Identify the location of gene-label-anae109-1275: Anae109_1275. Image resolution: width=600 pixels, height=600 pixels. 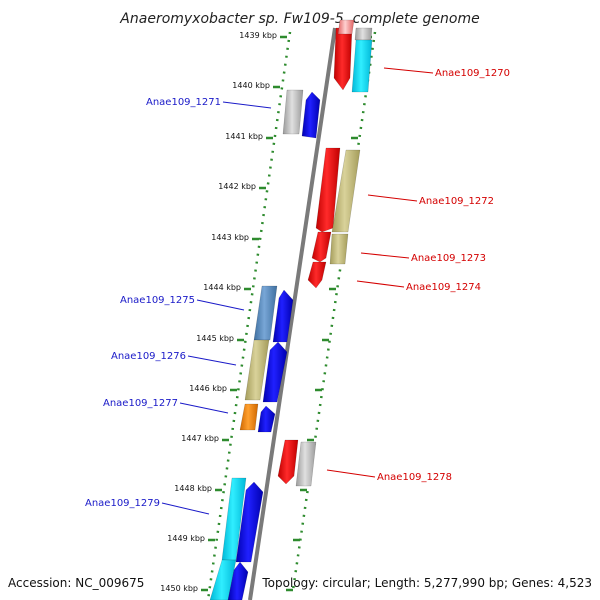
(157, 300).